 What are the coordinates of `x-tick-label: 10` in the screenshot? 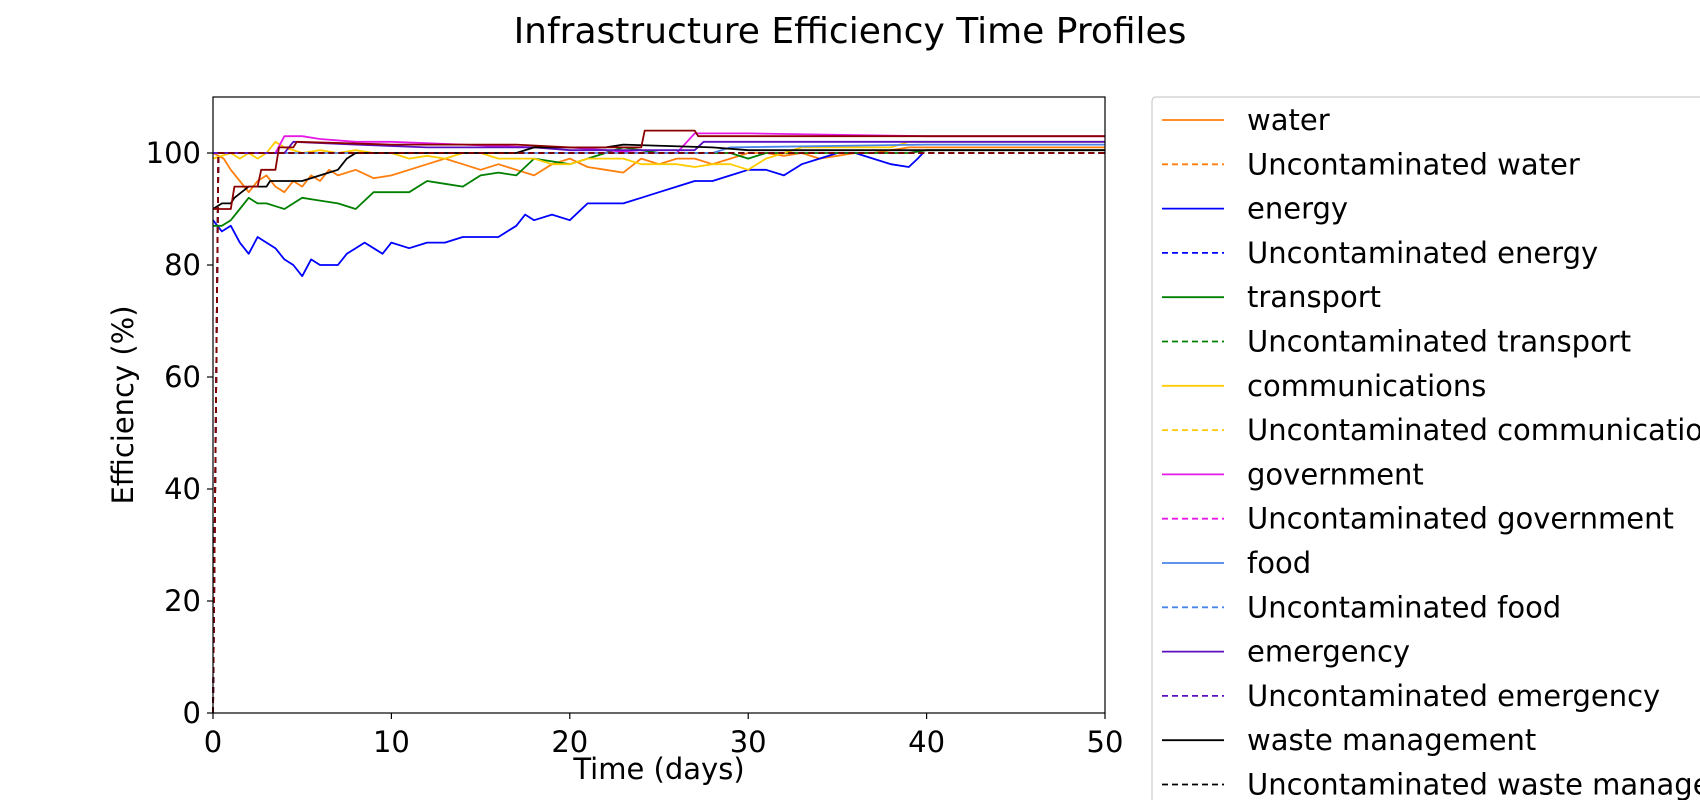 It's located at (391, 742).